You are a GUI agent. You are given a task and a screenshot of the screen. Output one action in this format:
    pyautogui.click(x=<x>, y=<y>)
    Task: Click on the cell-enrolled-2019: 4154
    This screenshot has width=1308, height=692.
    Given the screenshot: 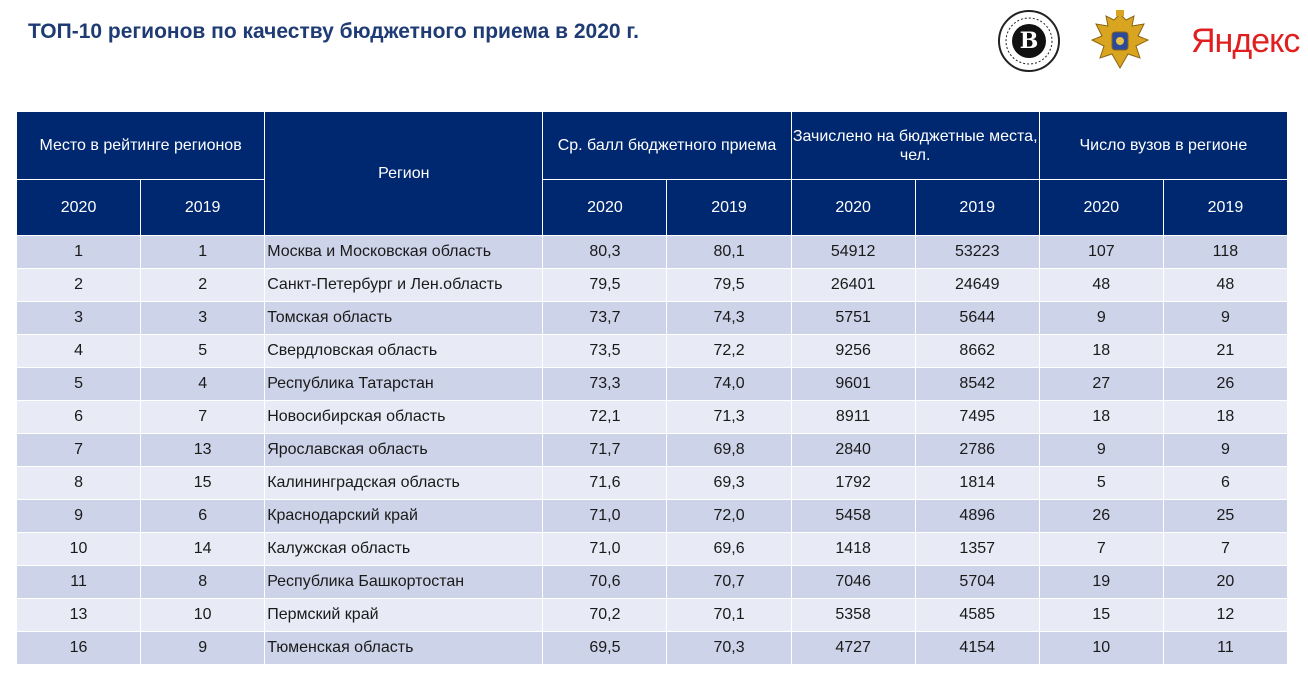 What is the action you would take?
    pyautogui.click(x=977, y=648)
    